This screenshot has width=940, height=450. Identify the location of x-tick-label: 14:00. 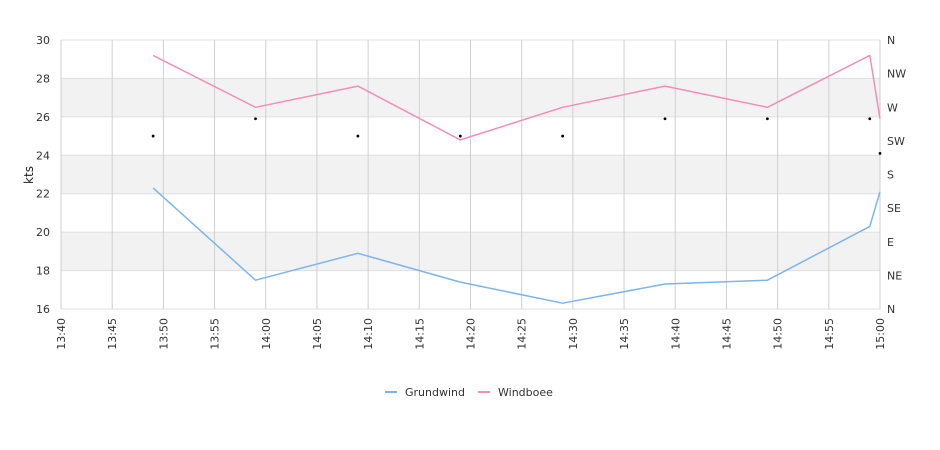
(266, 334).